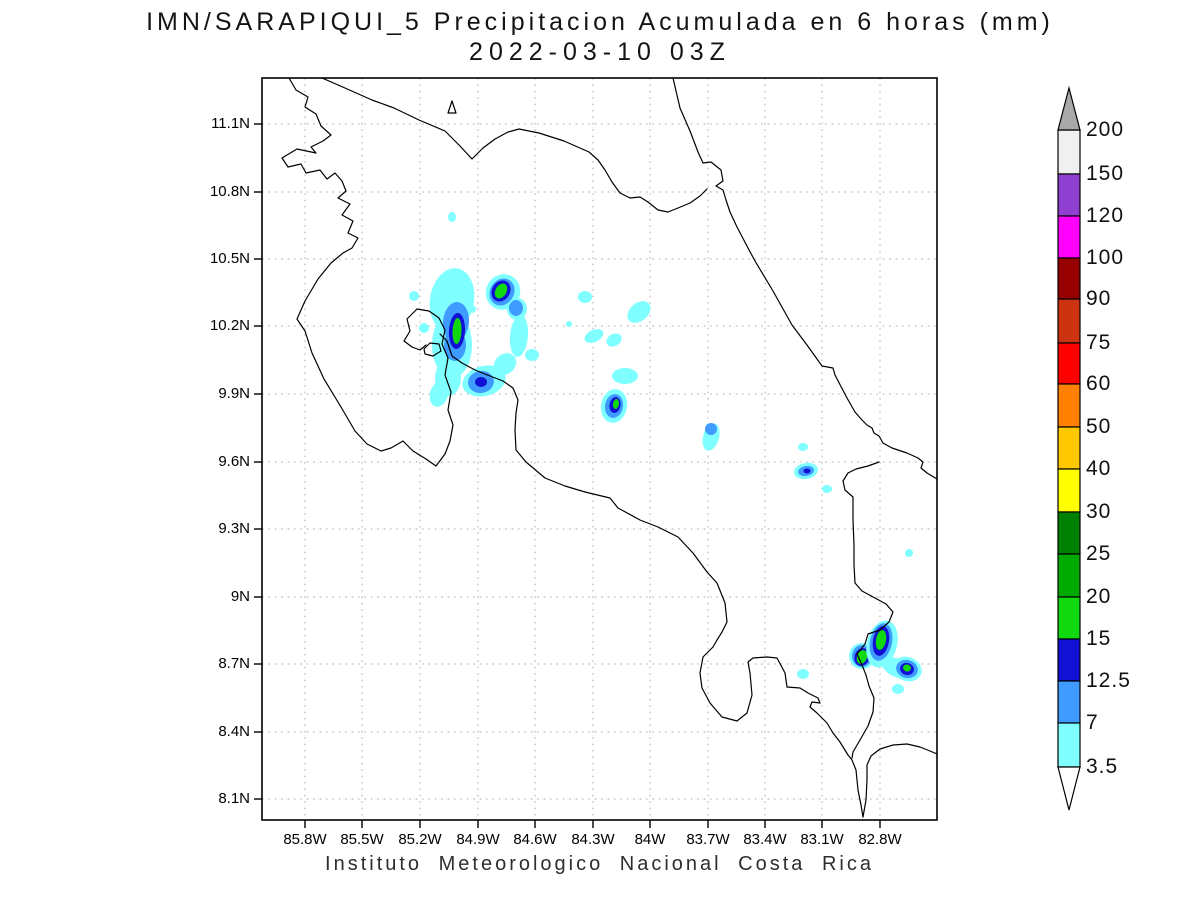 The width and height of the screenshot is (1200, 900). I want to click on colorbar-tick-label: 20, so click(1099, 596).